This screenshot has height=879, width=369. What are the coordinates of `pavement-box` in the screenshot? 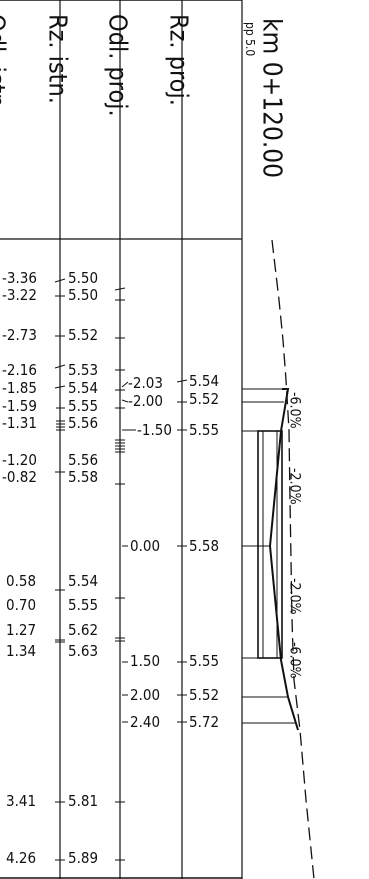 It's located at (270, 544).